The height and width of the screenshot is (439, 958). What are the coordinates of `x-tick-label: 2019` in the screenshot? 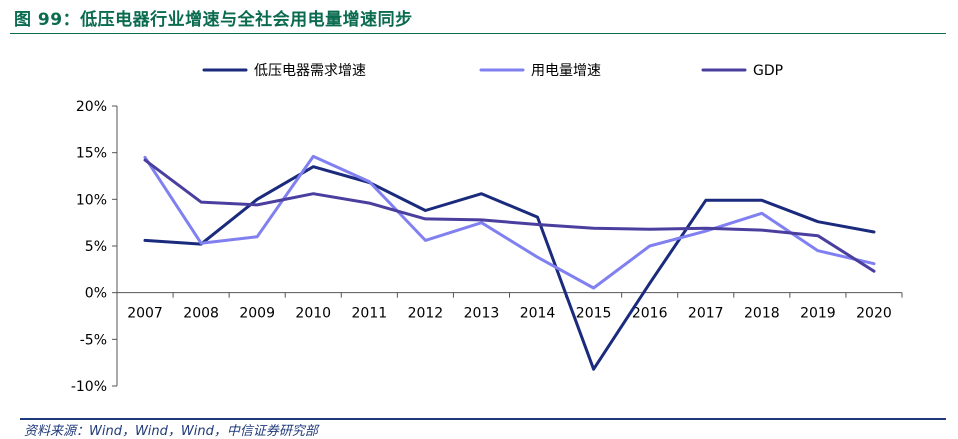 It's located at (818, 314).